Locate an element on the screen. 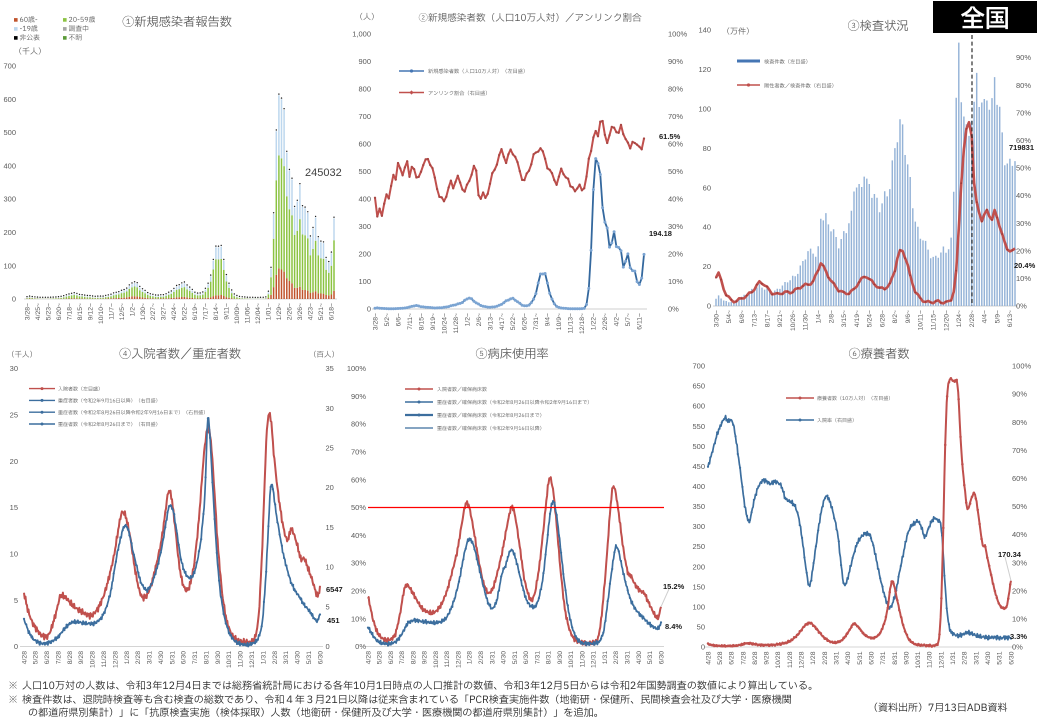 The width and height of the screenshot is (1040, 725). svg-text: 10/9~ is located at coordinates (559, 321).